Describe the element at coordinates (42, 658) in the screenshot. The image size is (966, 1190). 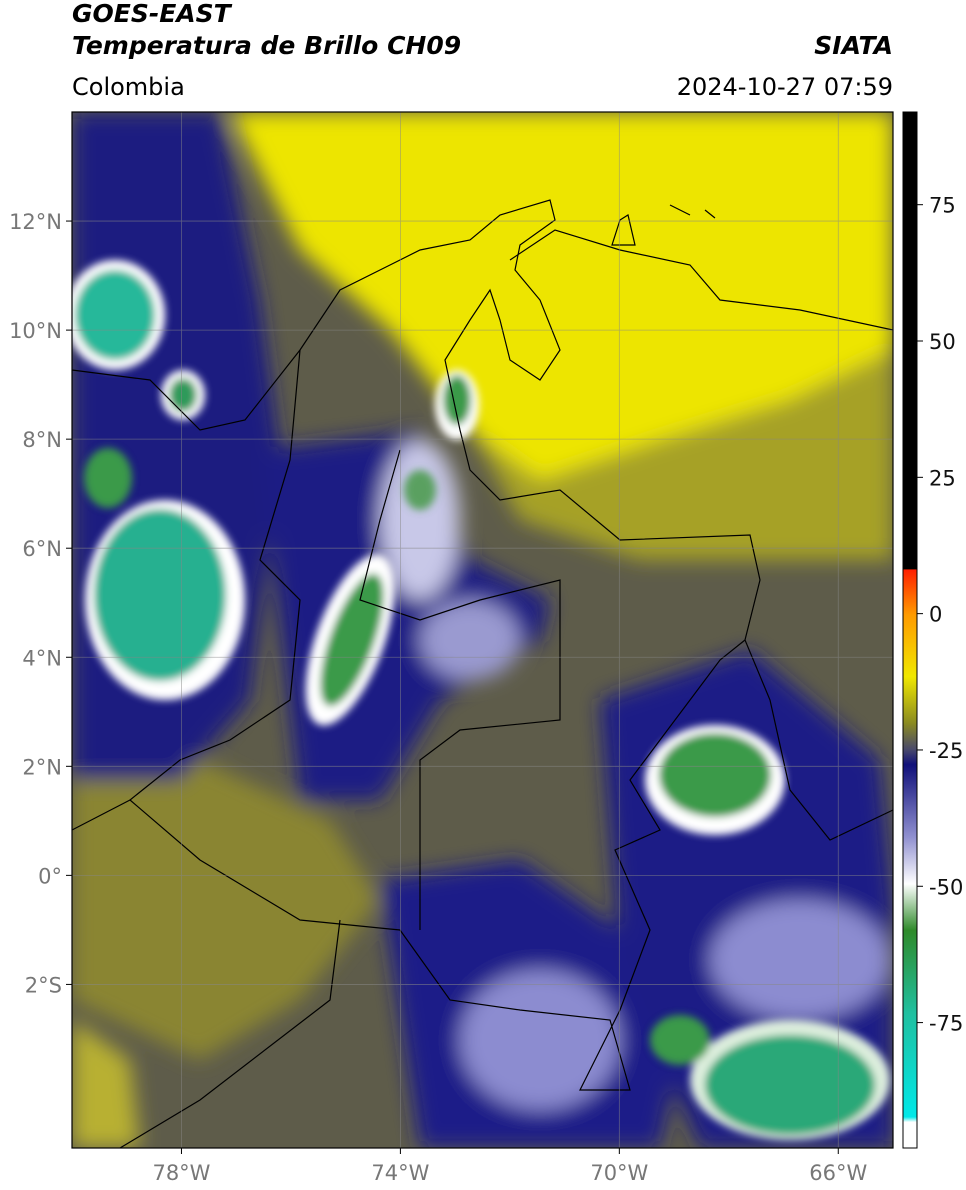
I see `y-tick-label: 4°N` at that location.